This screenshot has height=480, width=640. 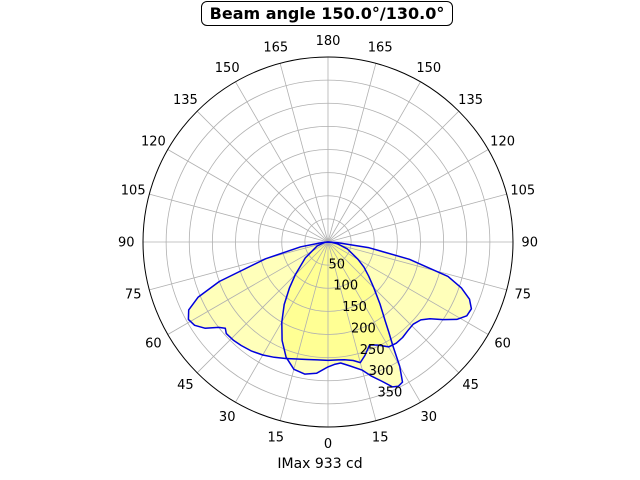 What do you see at coordinates (389, 393) in the screenshot?
I see `radial-tick-label: 350` at bounding box center [389, 393].